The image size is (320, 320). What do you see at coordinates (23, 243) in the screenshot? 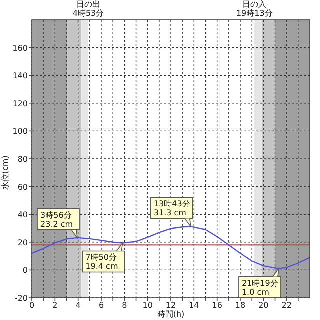
I see `y-tick-label: 20` at bounding box center [23, 243].